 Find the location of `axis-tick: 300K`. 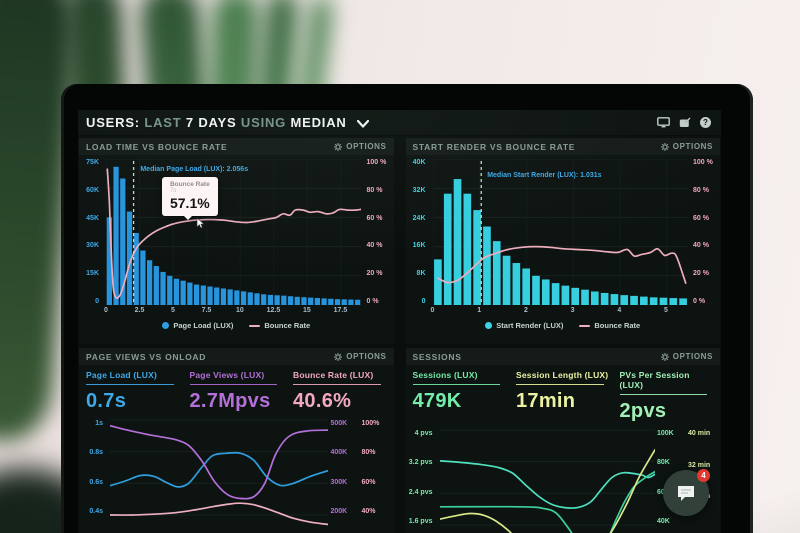

axis-tick: 300K is located at coordinates (339, 482).